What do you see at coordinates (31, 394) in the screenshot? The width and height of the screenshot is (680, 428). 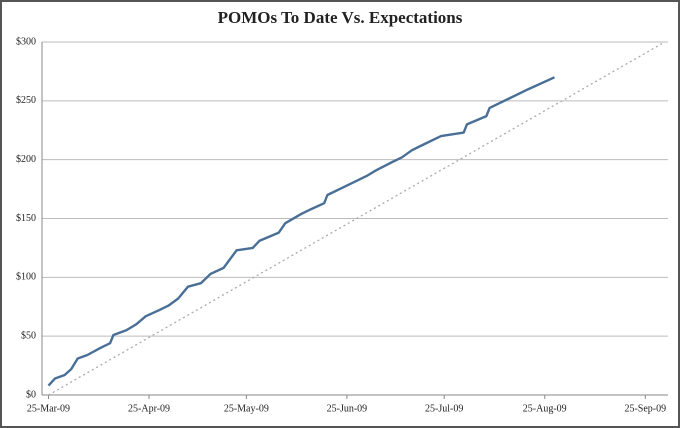 I see `y-tick-label: $0` at bounding box center [31, 394].